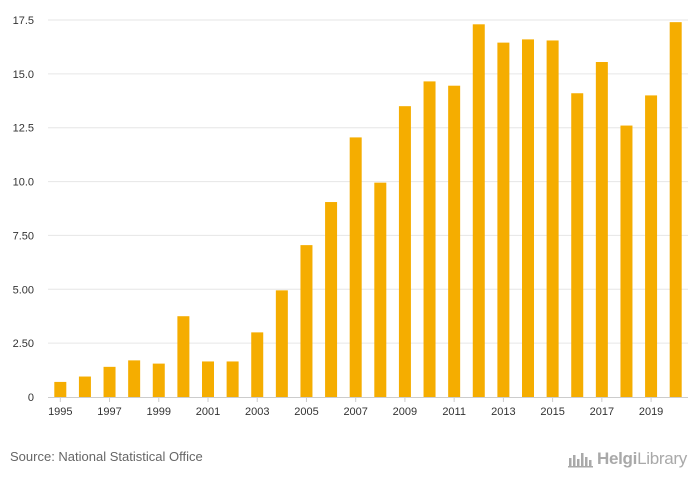 This screenshot has height=483, width=700. I want to click on bar-2015, so click(552, 219).